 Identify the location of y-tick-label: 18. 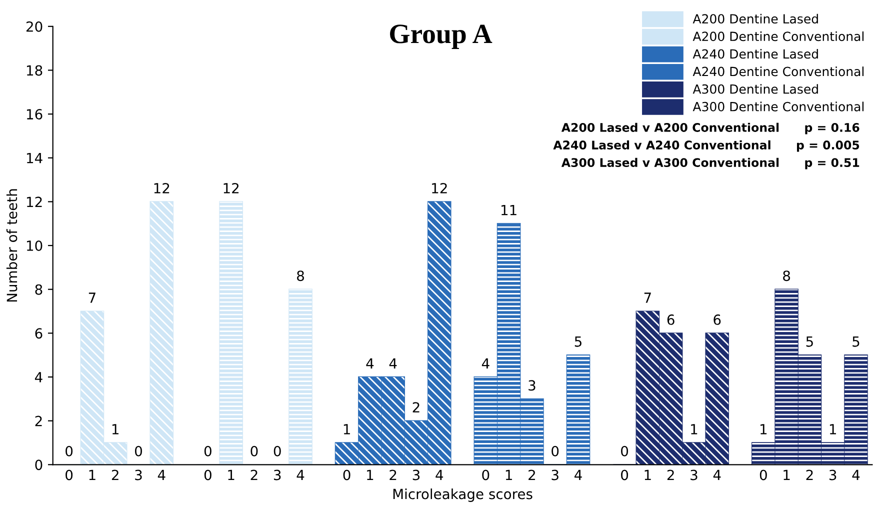
(34, 70).